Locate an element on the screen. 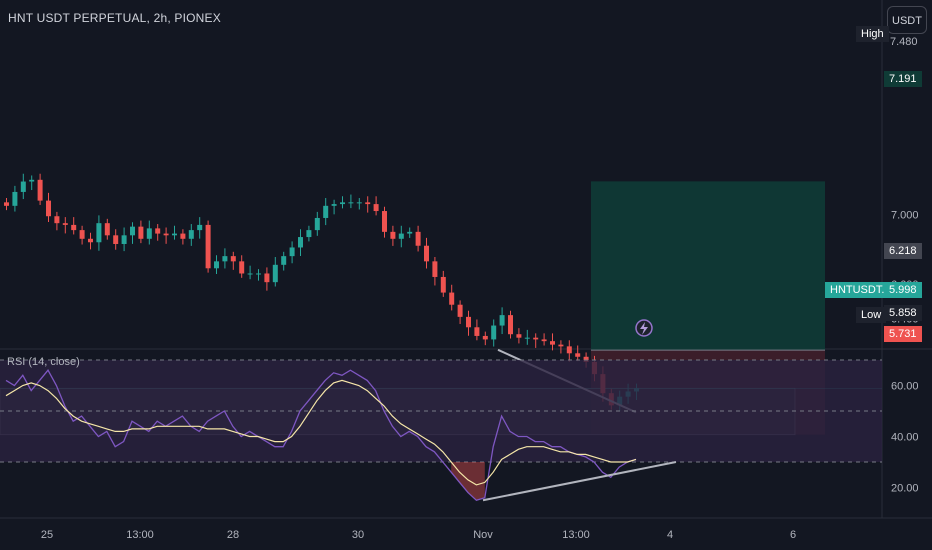 The image size is (932, 550). entry-price-tag: 6.218 is located at coordinates (903, 251).